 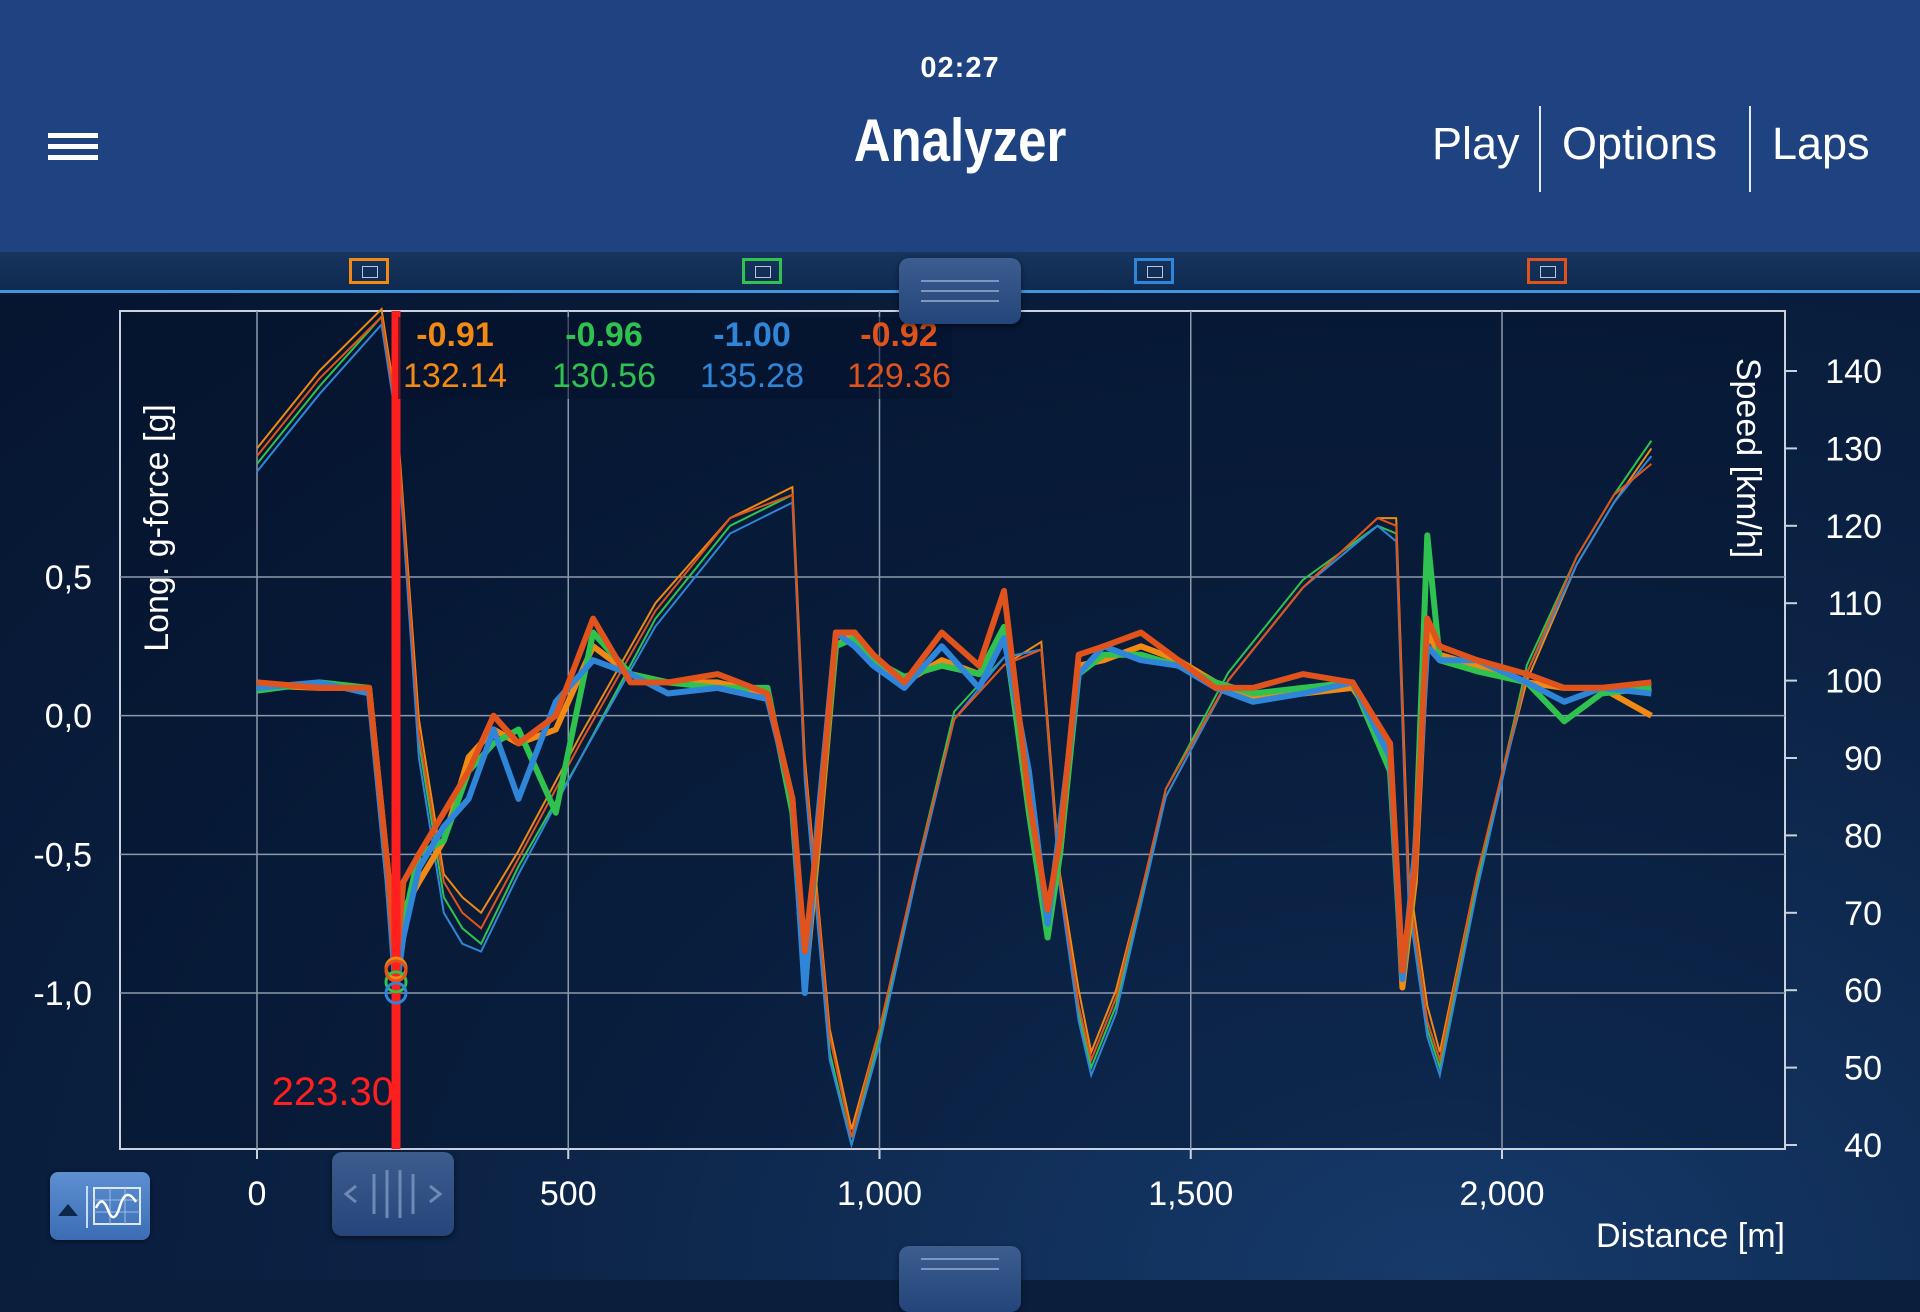 I want to click on y-right-tick-label: 80, so click(x=1863, y=836).